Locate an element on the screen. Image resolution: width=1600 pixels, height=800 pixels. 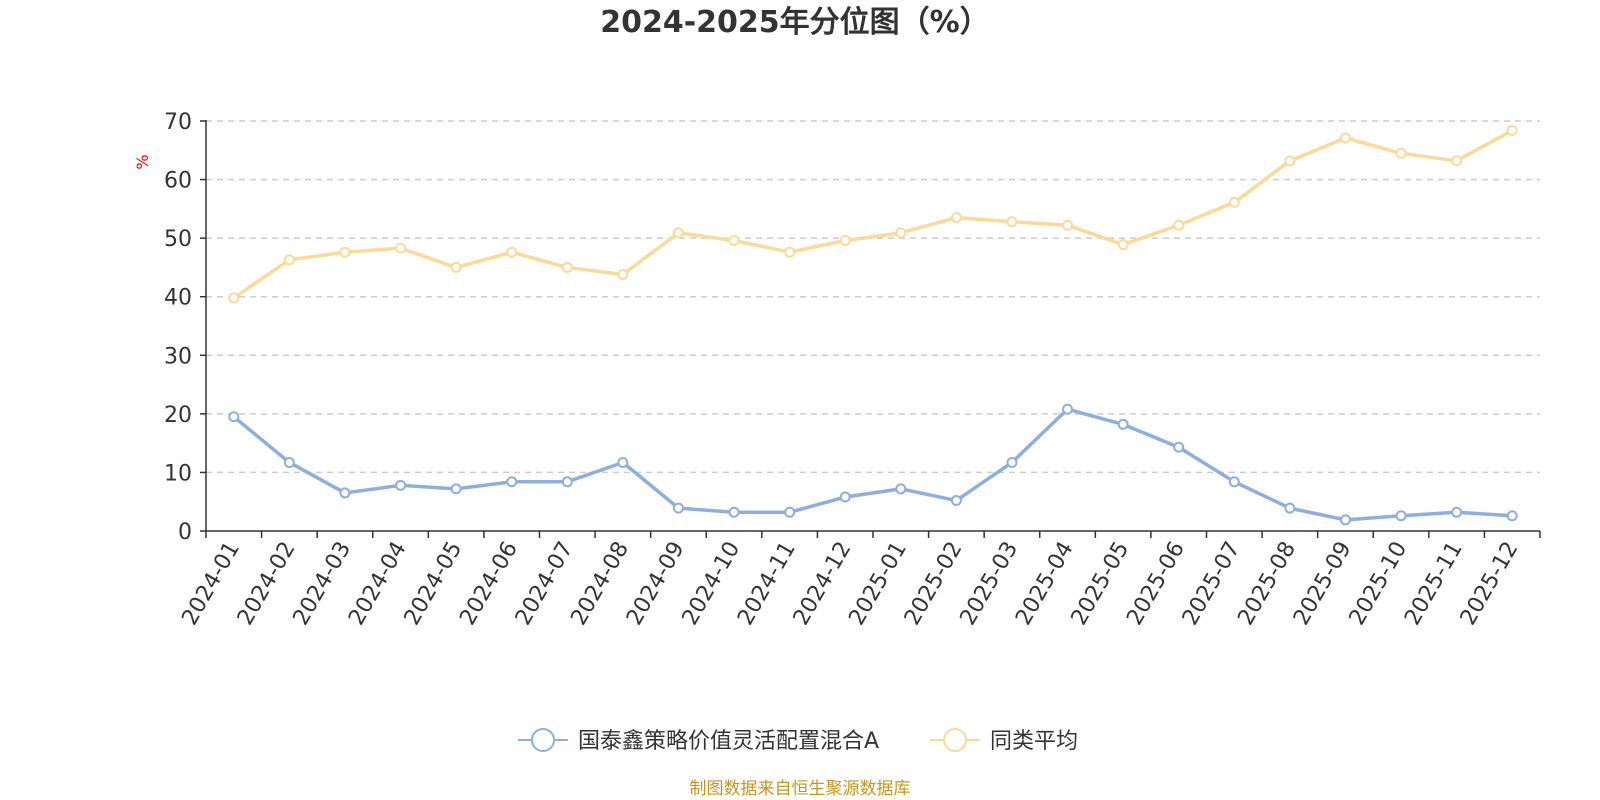
source-note: 制图数据来自恒生聚源数据库 is located at coordinates (800, 789).